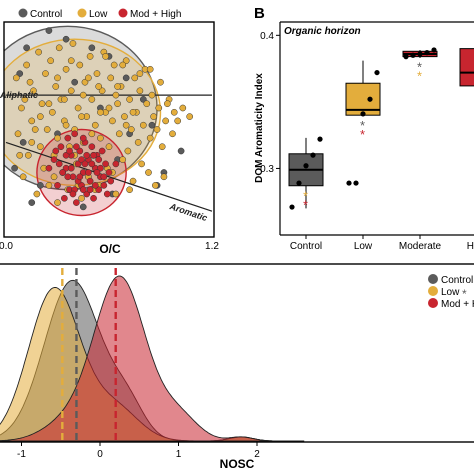  I want to click on c-legend-control-label: Control, so click(457, 280).